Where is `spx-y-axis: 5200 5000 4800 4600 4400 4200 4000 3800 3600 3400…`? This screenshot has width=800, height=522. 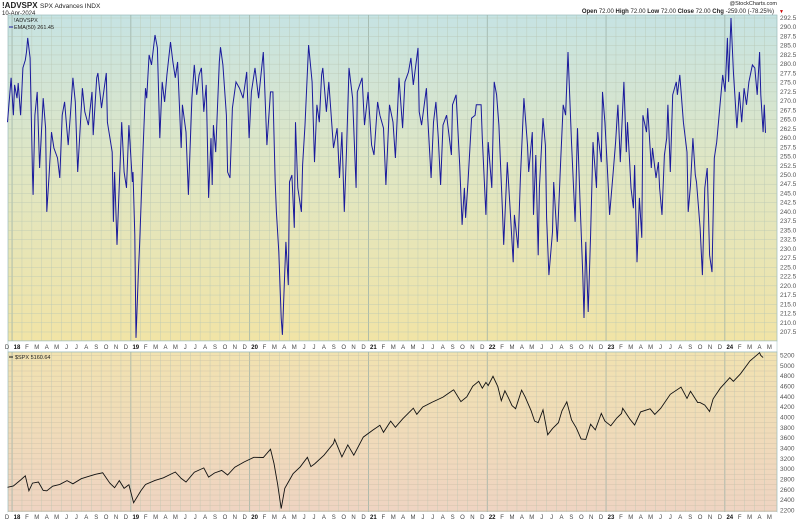
spx-y-axis: 5200 5000 4800 4600 4400 4200 4000 3800 3600 3400… is located at coordinates (787, 434).